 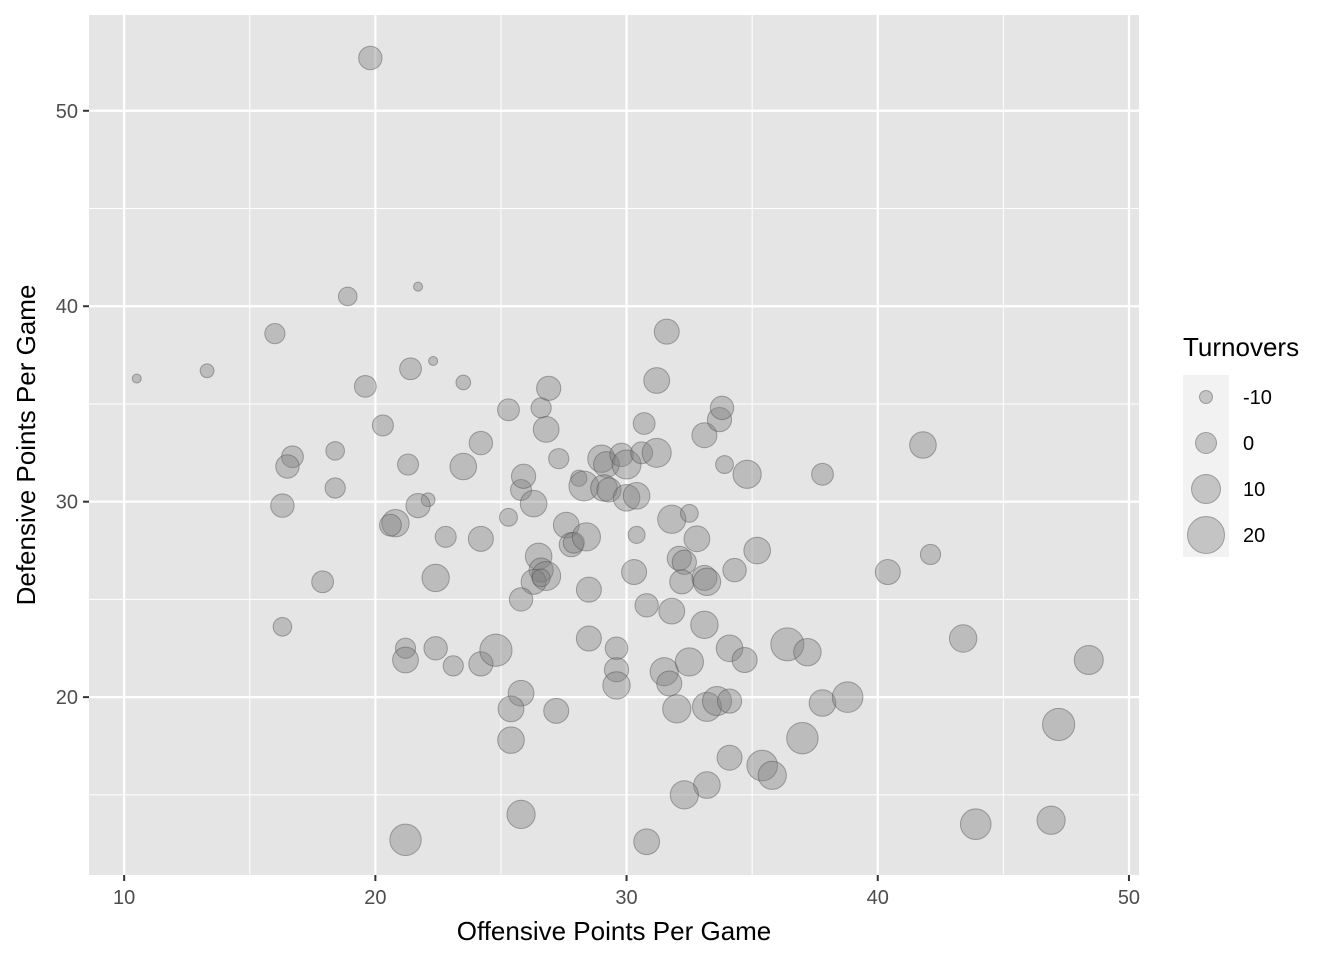 I want to click on y-tick-label: 50, so click(x=67, y=112).